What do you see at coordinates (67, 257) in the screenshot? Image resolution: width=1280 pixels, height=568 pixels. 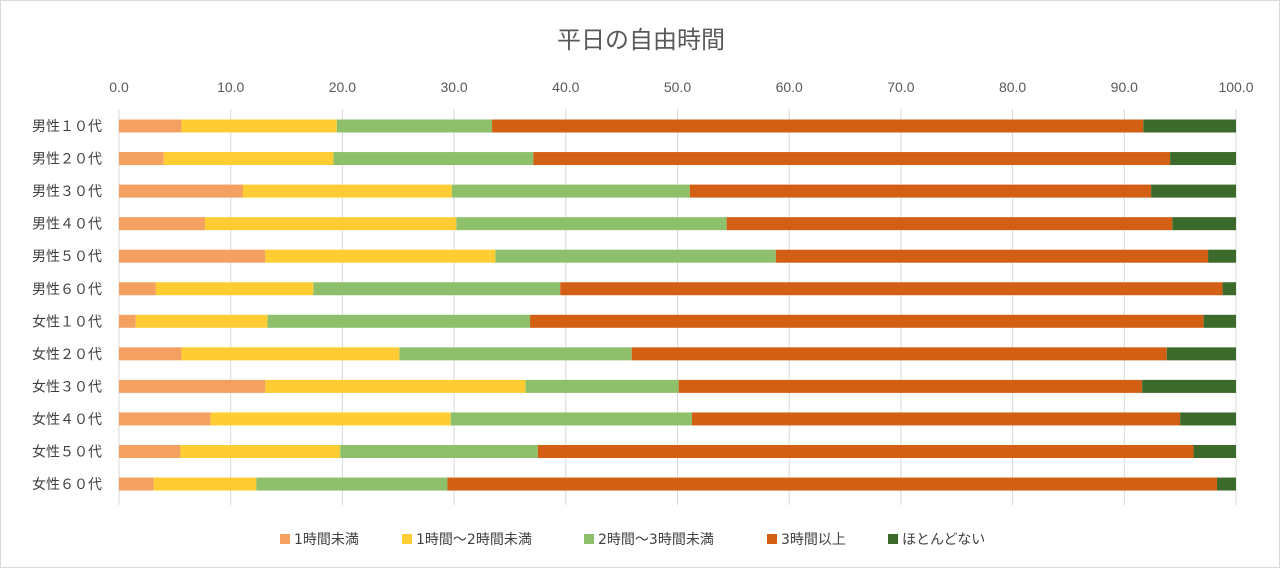 I see `category-label: 男性５０代` at bounding box center [67, 257].